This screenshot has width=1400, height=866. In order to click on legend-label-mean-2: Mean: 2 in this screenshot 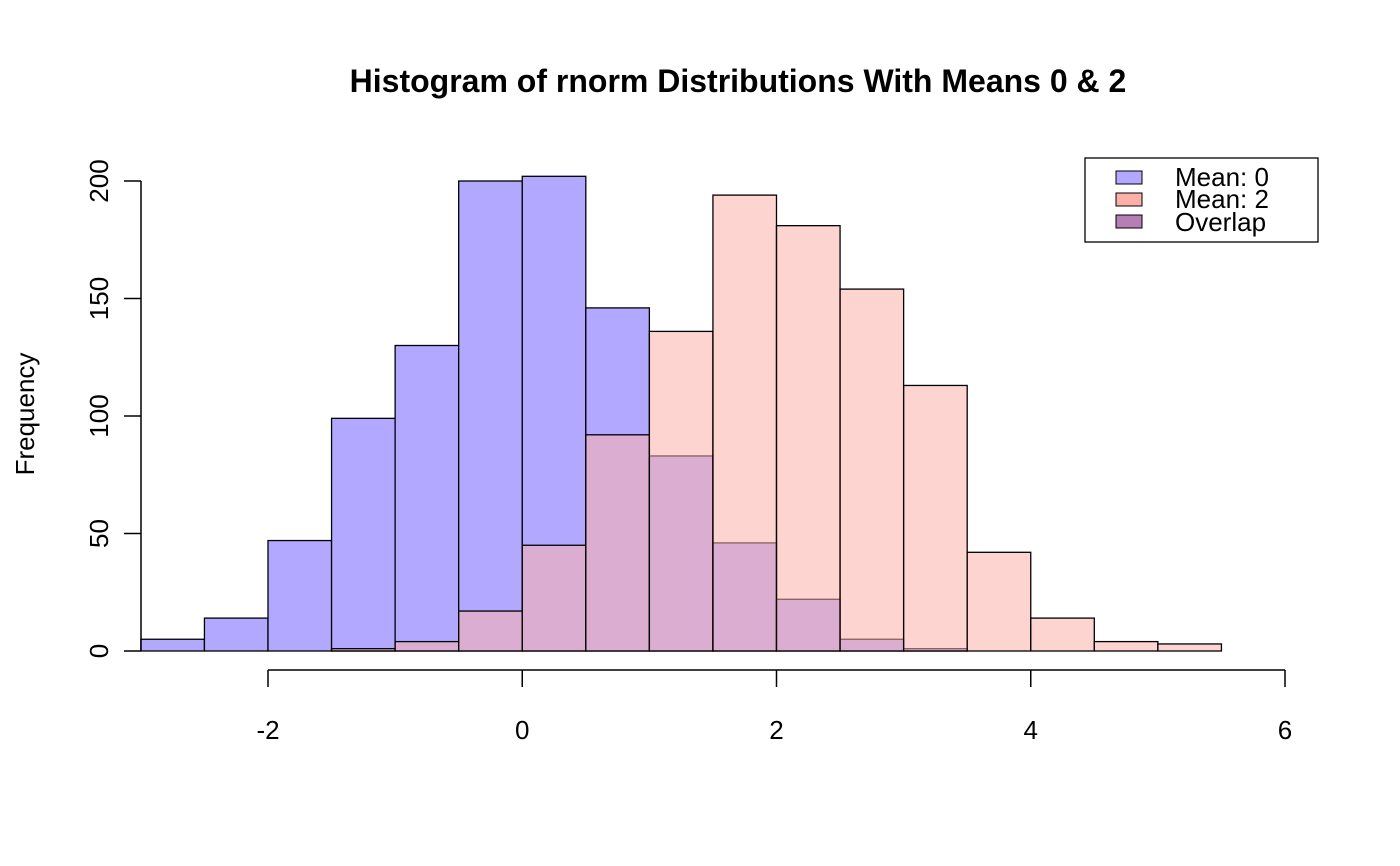, I will do `click(1222, 199)`.